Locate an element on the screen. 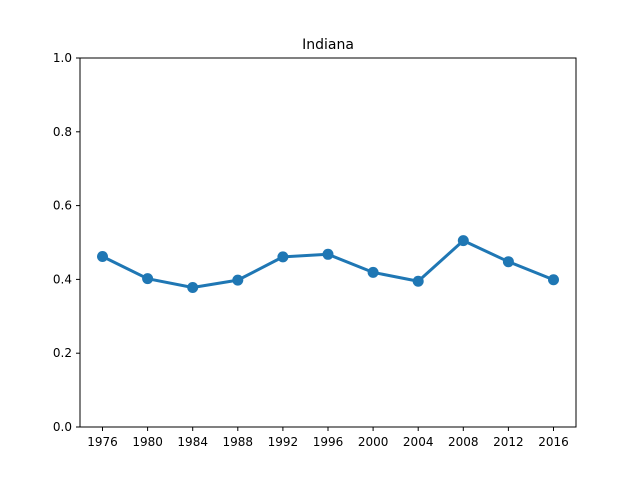  x-tick-label: 1996 is located at coordinates (328, 442).